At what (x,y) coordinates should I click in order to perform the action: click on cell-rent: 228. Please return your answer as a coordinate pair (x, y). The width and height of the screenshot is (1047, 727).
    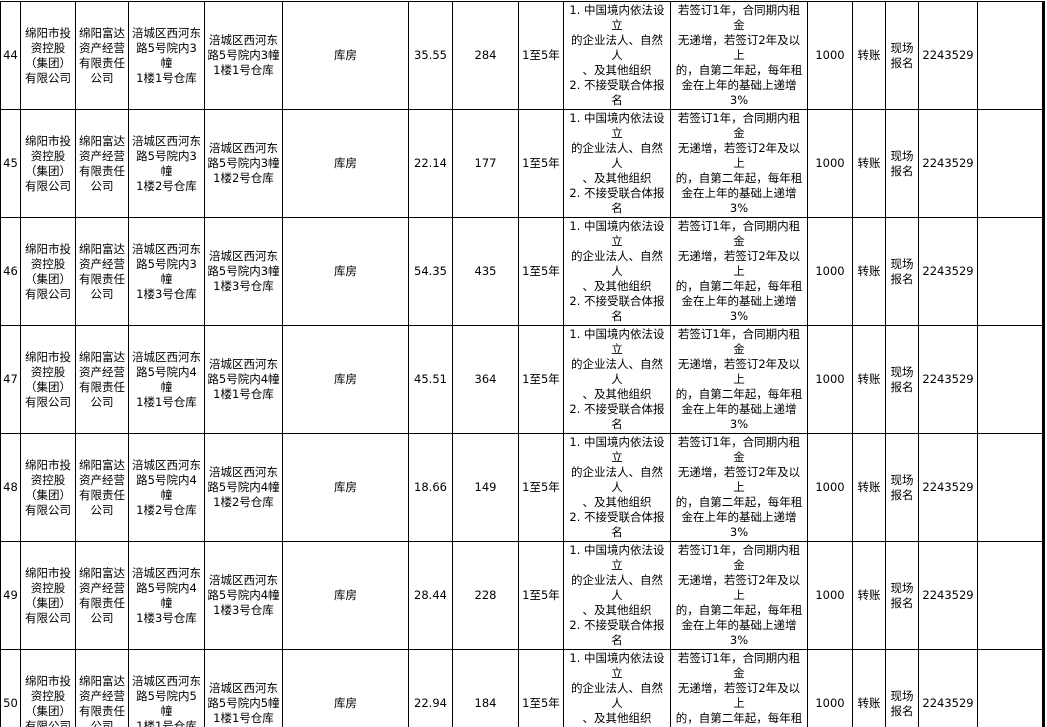
    Looking at the image, I should click on (485, 595).